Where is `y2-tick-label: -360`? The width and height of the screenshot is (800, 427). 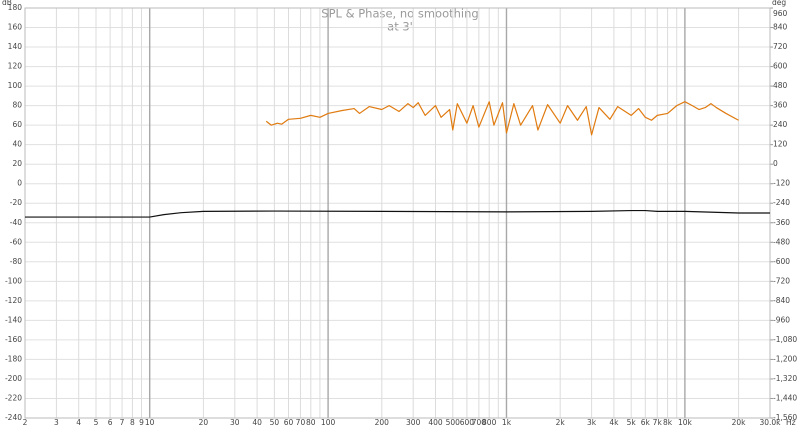 y2-tick-label: -360 is located at coordinates (781, 222).